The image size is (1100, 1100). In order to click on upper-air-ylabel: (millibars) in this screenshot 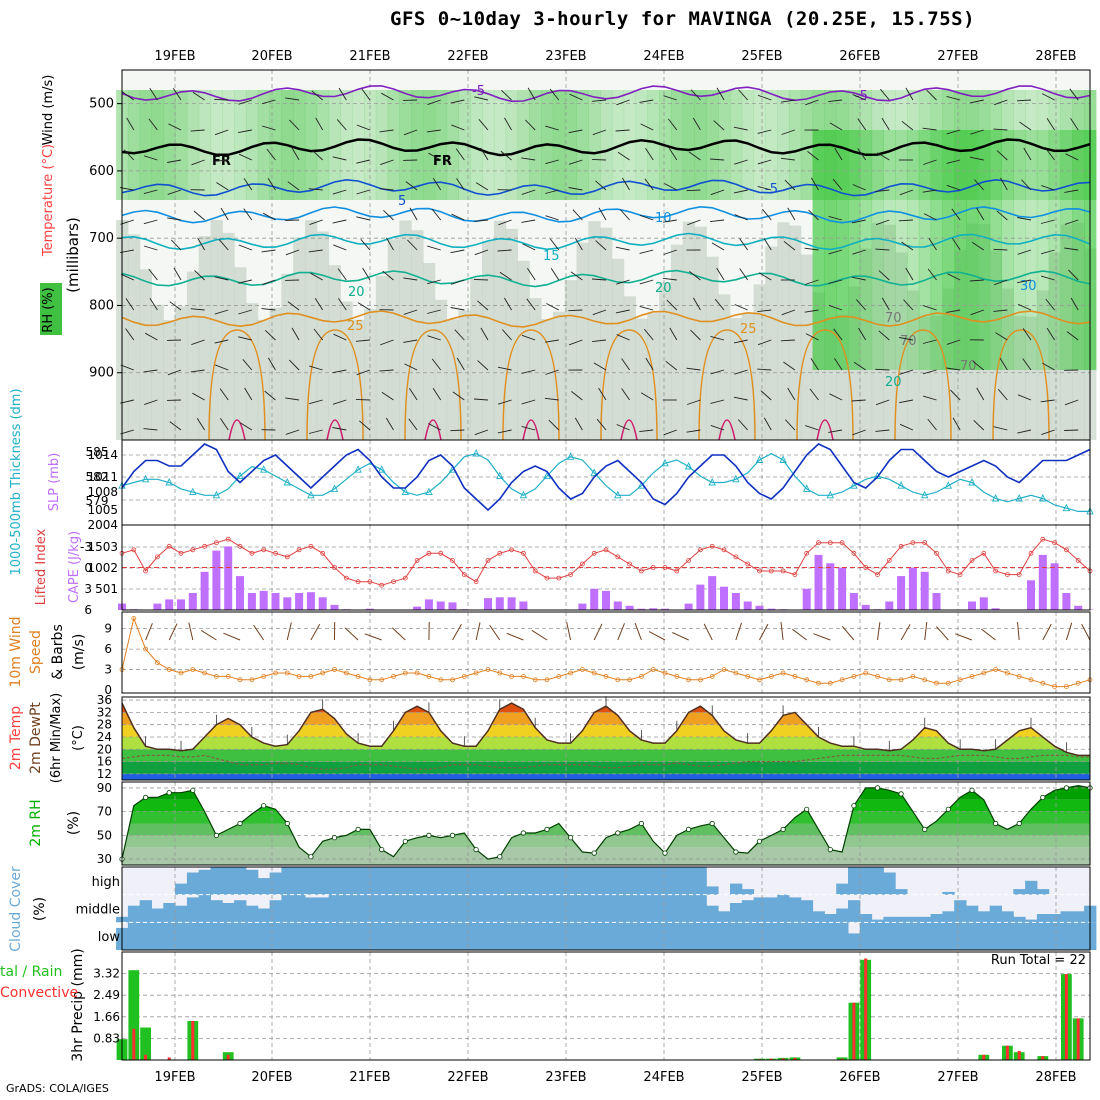, I will do `click(73, 255)`.